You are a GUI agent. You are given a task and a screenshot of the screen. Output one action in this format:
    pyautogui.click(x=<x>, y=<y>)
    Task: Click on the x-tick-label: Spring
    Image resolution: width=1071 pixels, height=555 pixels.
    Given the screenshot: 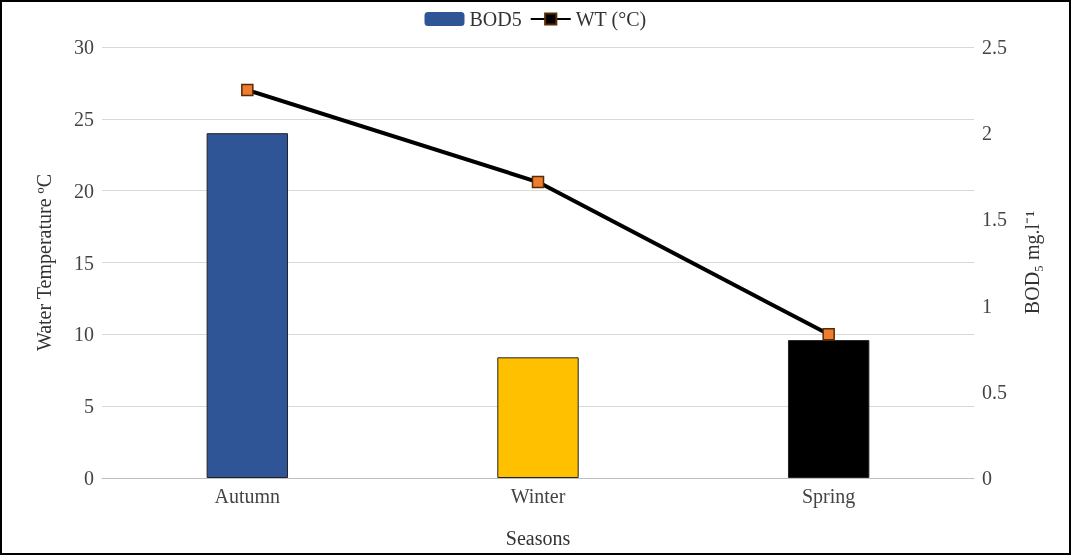 What is the action you would take?
    pyautogui.click(x=828, y=496)
    